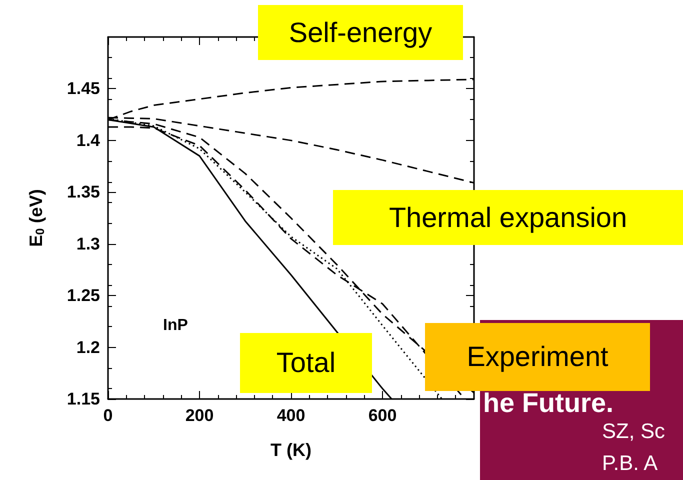 This screenshot has height=480, width=683. Describe the element at coordinates (83, 296) in the screenshot. I see `y-tick-label: 1.25` at that location.